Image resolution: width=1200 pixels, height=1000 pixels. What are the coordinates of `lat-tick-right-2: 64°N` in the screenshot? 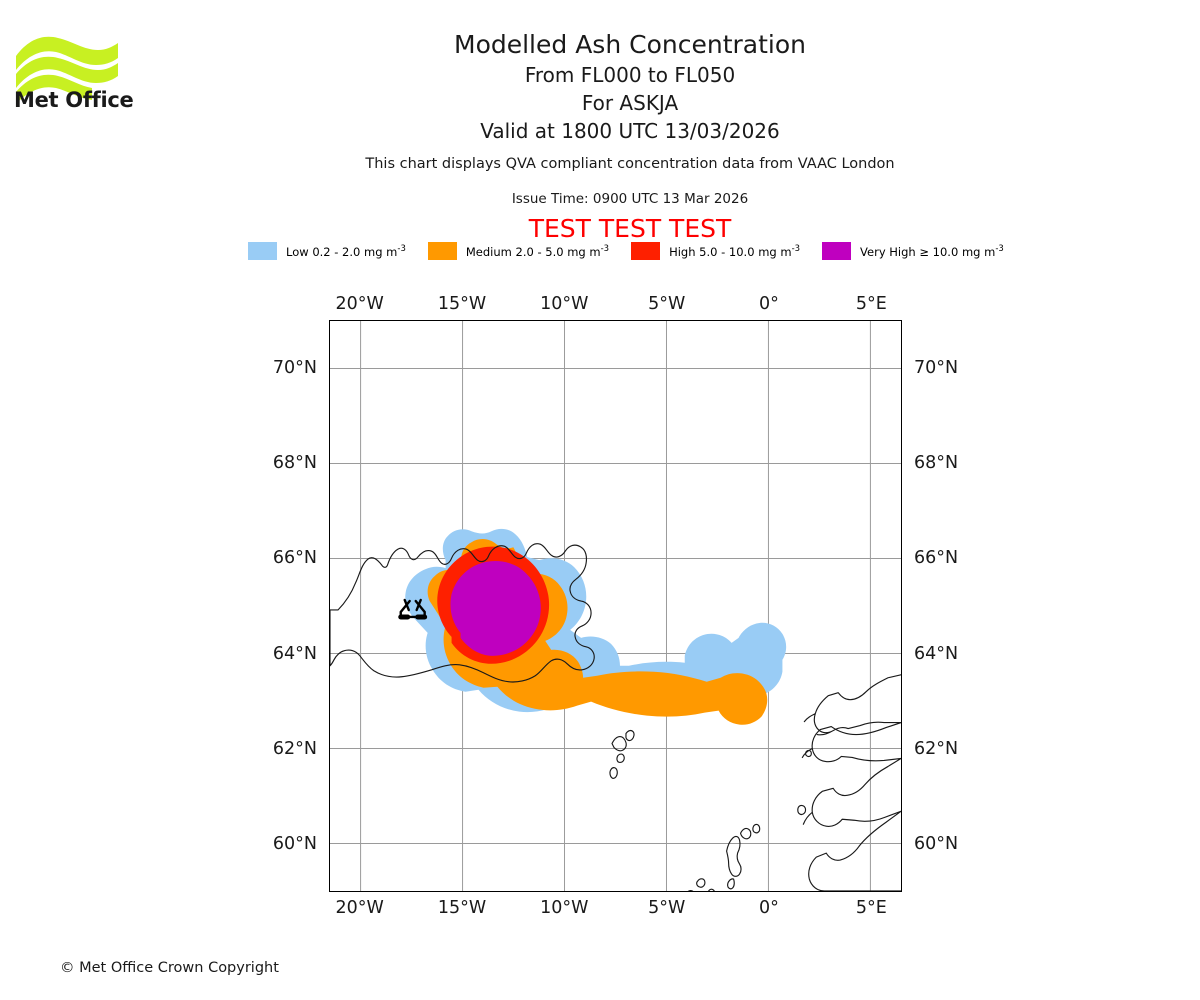 It's located at (936, 653).